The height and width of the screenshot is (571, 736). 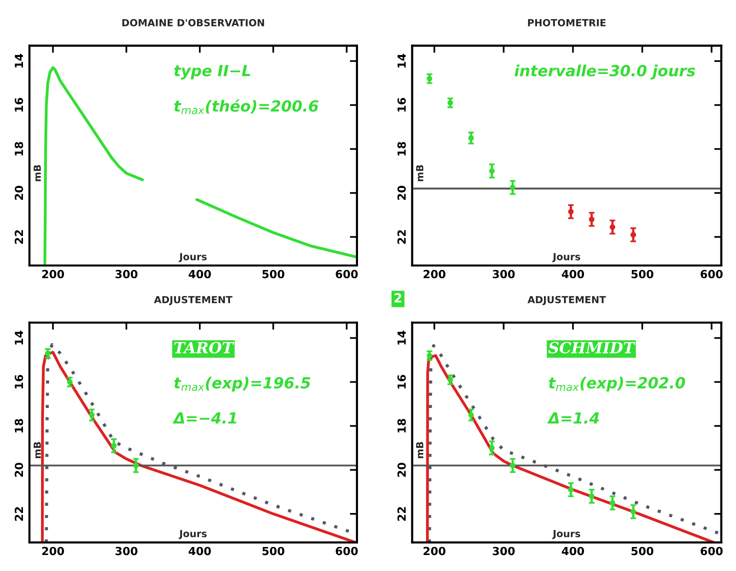 I want to click on annotation: type II−L, so click(x=212, y=72).